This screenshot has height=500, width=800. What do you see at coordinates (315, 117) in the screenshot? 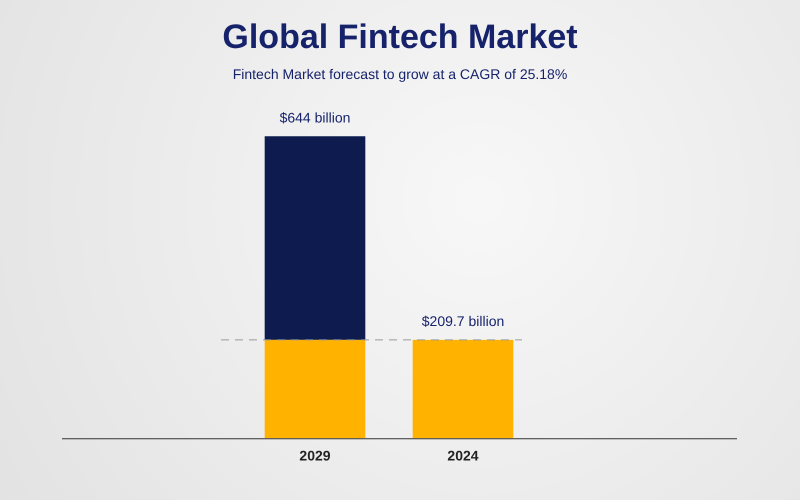
I see `total-label: $644 billion` at bounding box center [315, 117].